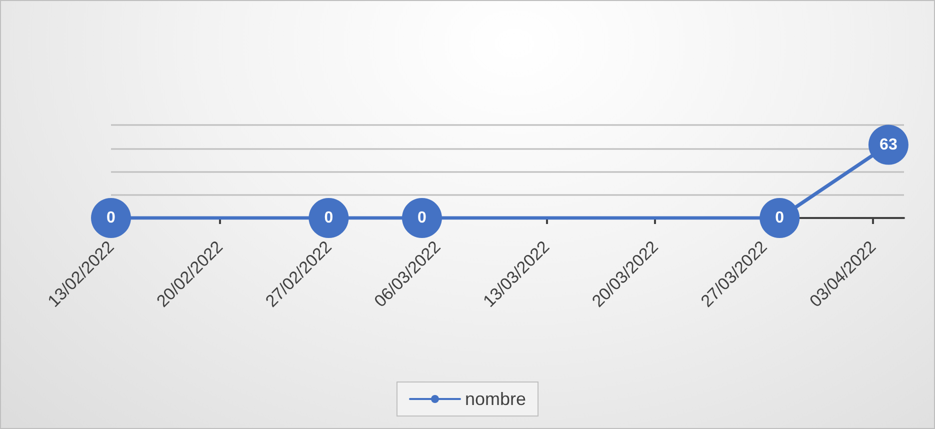 This screenshot has height=429, width=935. What do you see at coordinates (495, 399) in the screenshot?
I see `legend-label: nombre` at bounding box center [495, 399].